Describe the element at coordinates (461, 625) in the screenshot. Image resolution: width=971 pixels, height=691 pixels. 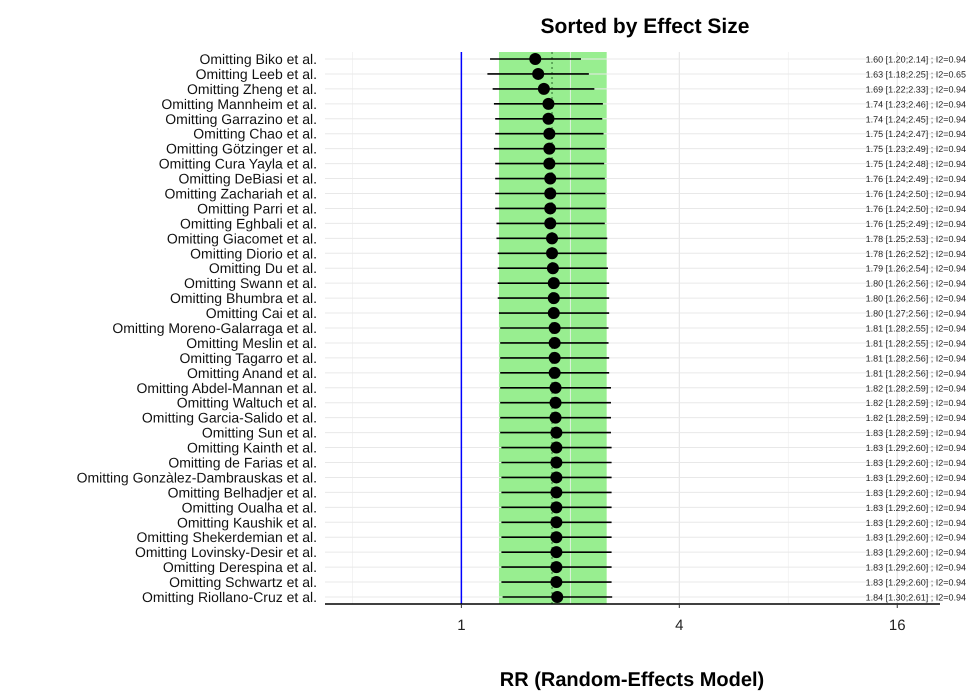
I see `x-tick-label: 1` at that location.